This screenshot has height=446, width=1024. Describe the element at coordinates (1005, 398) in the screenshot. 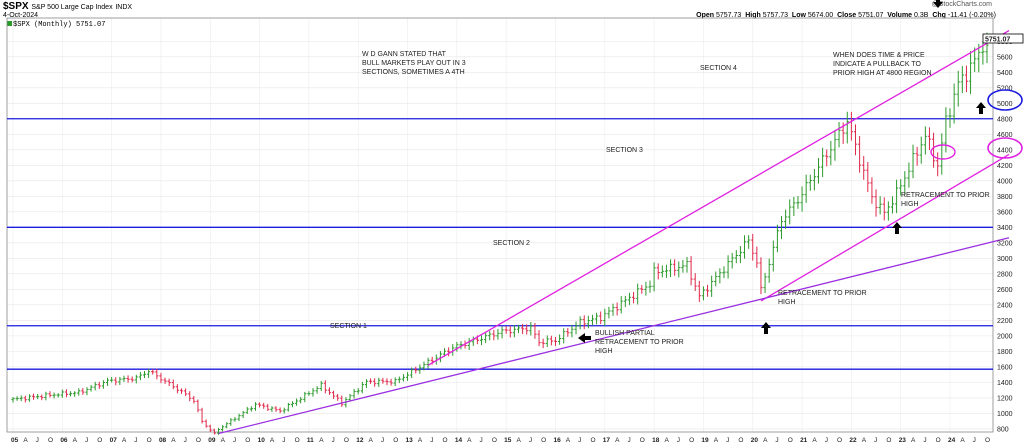

I see `y-tick-label: 1200` at that location.